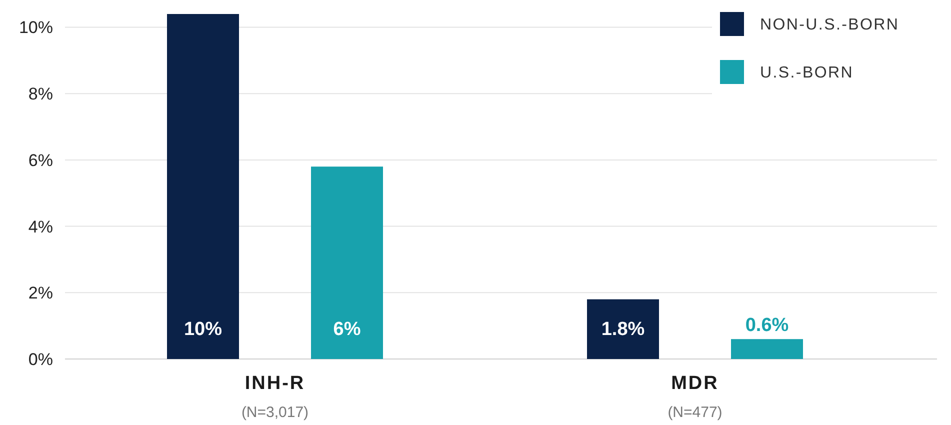 This screenshot has height=425, width=951. Describe the element at coordinates (40, 293) in the screenshot. I see `y-tick-label: 2%` at that location.